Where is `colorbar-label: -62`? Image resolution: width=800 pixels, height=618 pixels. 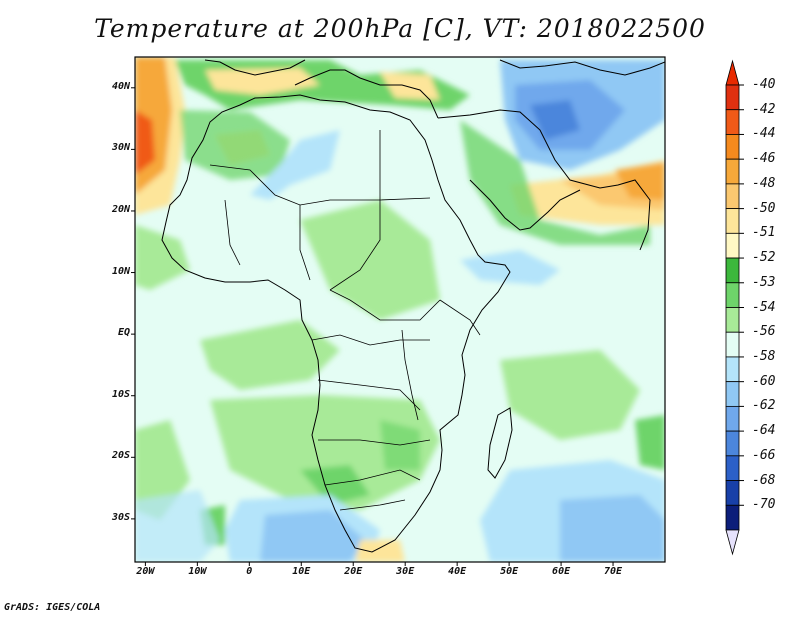
colorbar-label: -62 is located at coordinates (764, 406).